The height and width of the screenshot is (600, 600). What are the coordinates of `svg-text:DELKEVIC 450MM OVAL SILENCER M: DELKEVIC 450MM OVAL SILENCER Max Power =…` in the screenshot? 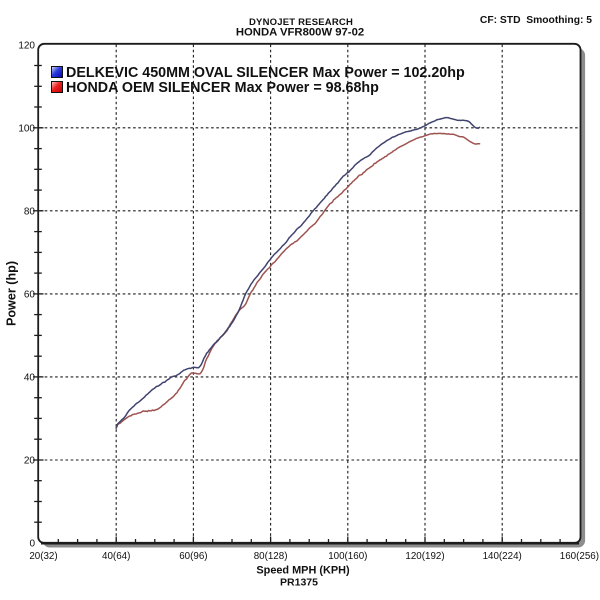 It's located at (265, 73).